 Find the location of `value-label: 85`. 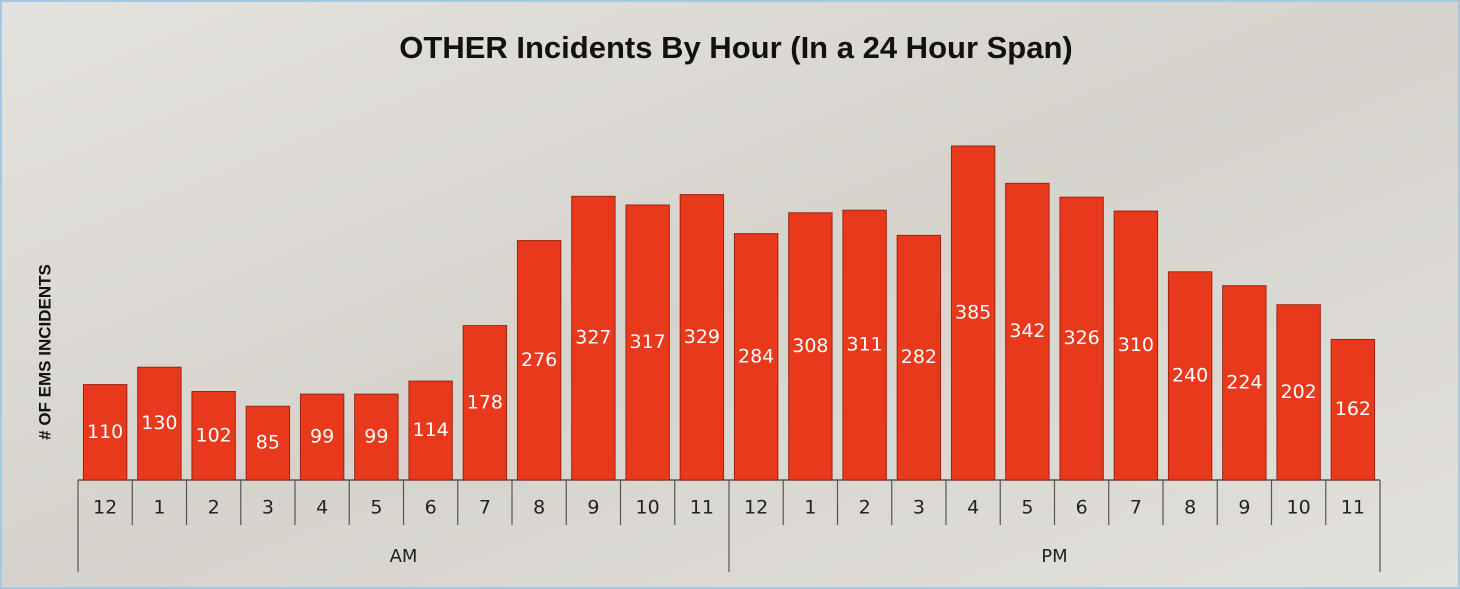

value-label: 85 is located at coordinates (268, 443).